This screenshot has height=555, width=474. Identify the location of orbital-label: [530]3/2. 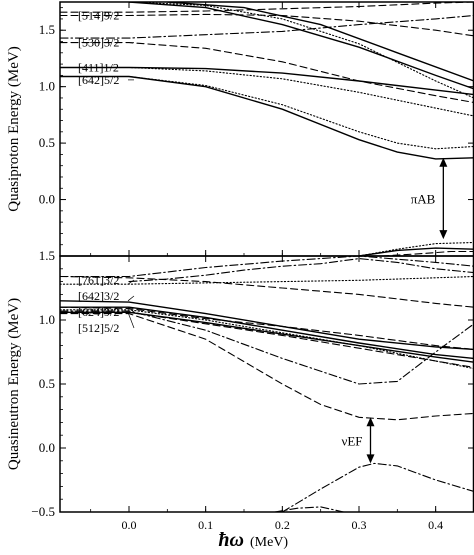
(98, 43).